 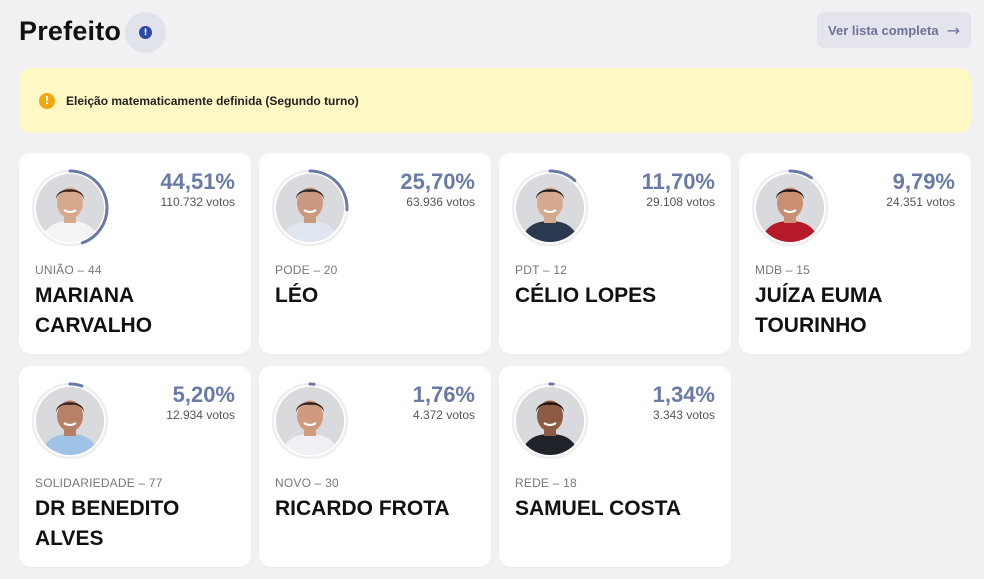 I want to click on party-number: UNIÃO – 44, so click(x=68, y=270).